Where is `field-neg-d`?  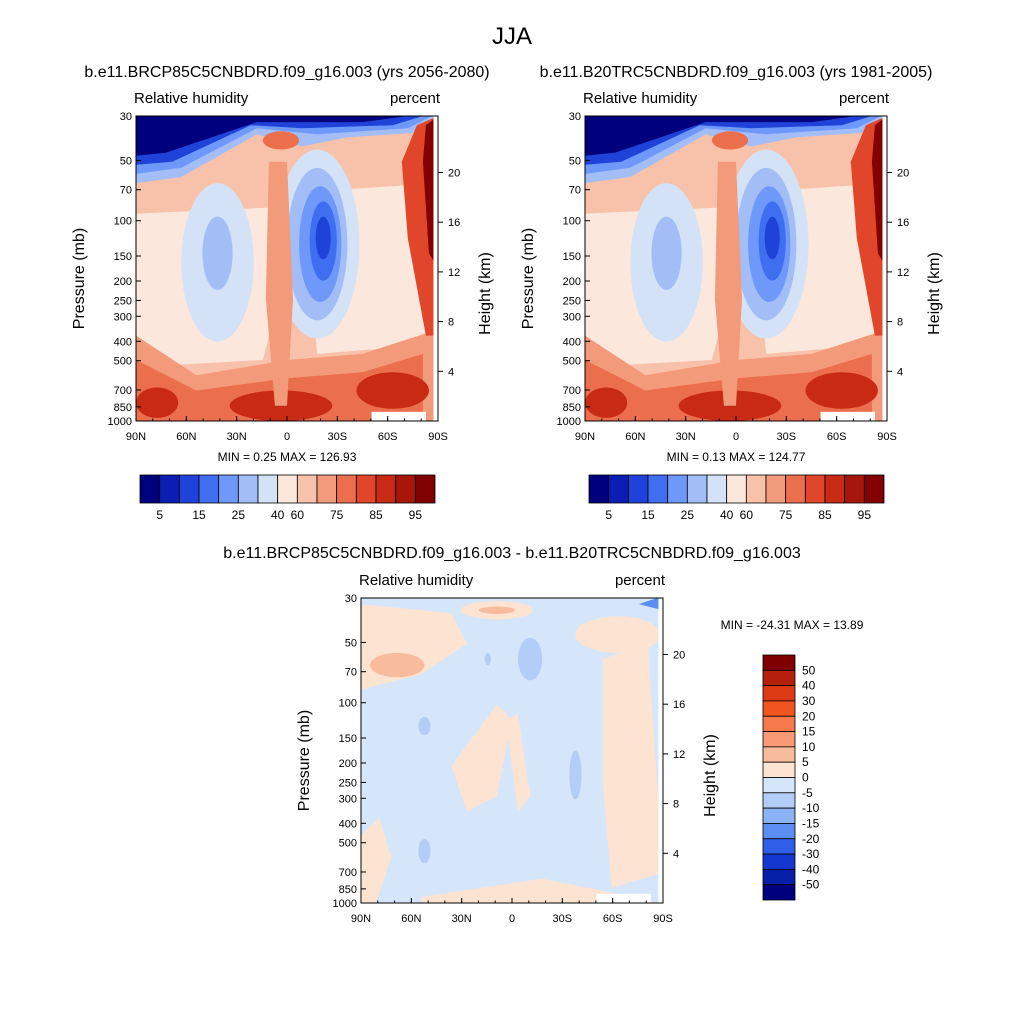
field-neg-d is located at coordinates (487, 659).